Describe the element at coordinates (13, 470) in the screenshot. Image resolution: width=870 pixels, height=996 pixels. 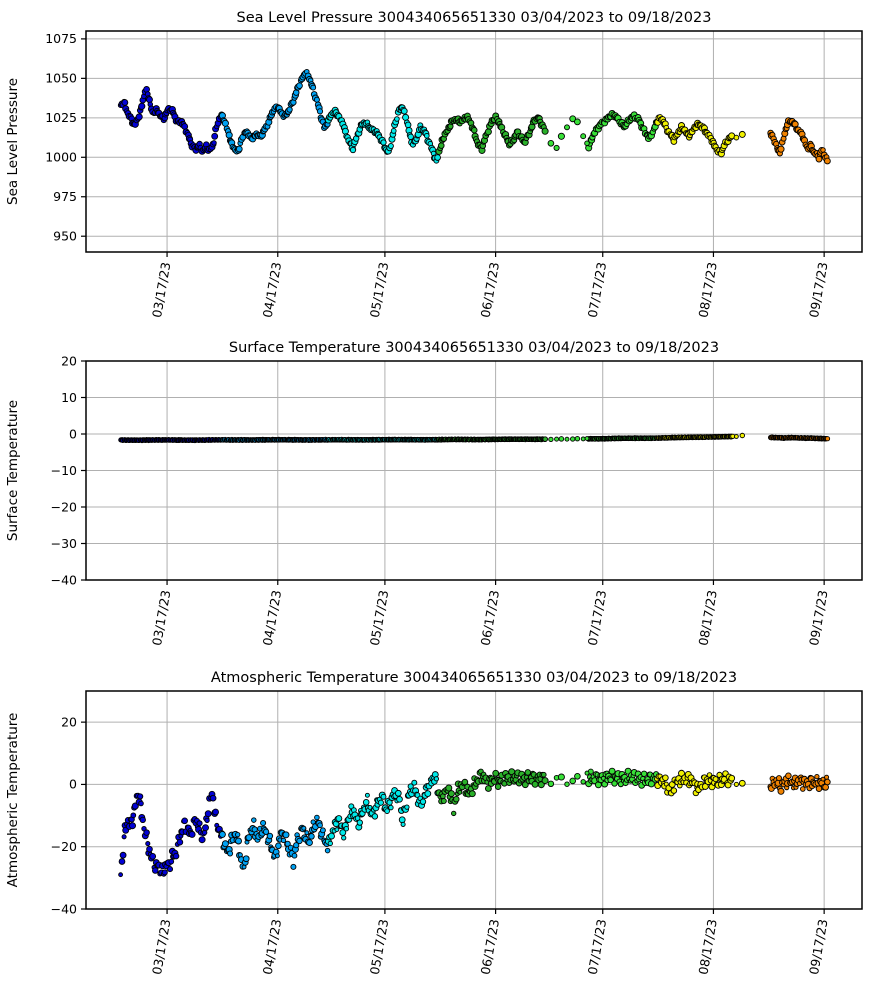
I see `y-axis-label-surface-temperature: Surface Temperature` at that location.